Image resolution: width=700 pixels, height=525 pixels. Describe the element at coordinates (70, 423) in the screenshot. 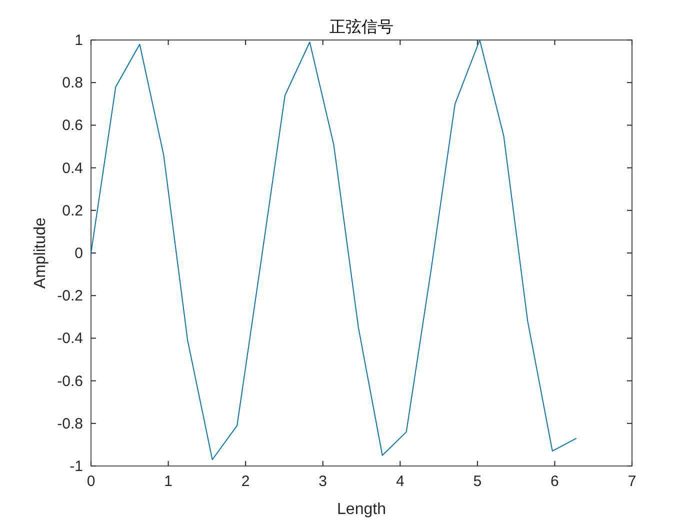

I see `y-tick-label: -0.8` at that location.